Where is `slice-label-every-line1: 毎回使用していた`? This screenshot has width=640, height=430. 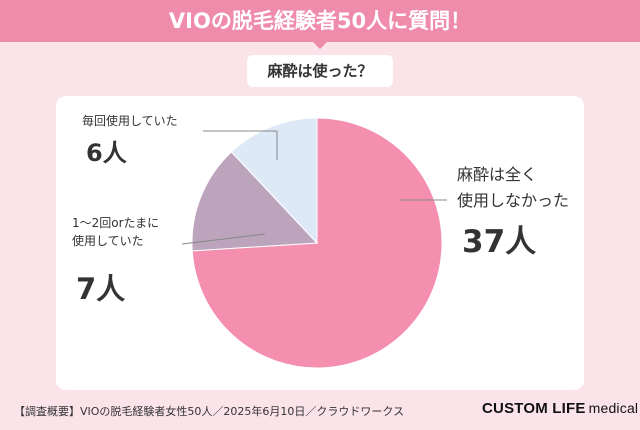
slice-label-every-line1: 毎回使用していた is located at coordinates (130, 121).